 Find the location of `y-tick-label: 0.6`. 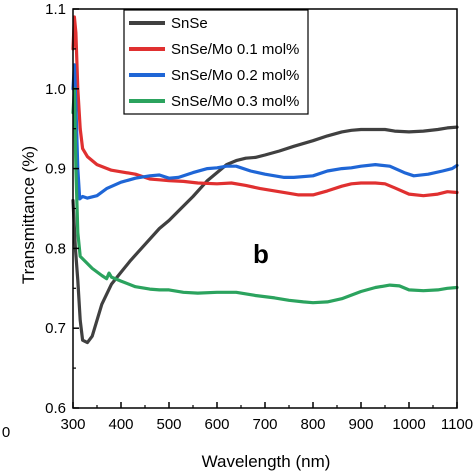

y-tick-label: 0.6 is located at coordinates (55, 408).